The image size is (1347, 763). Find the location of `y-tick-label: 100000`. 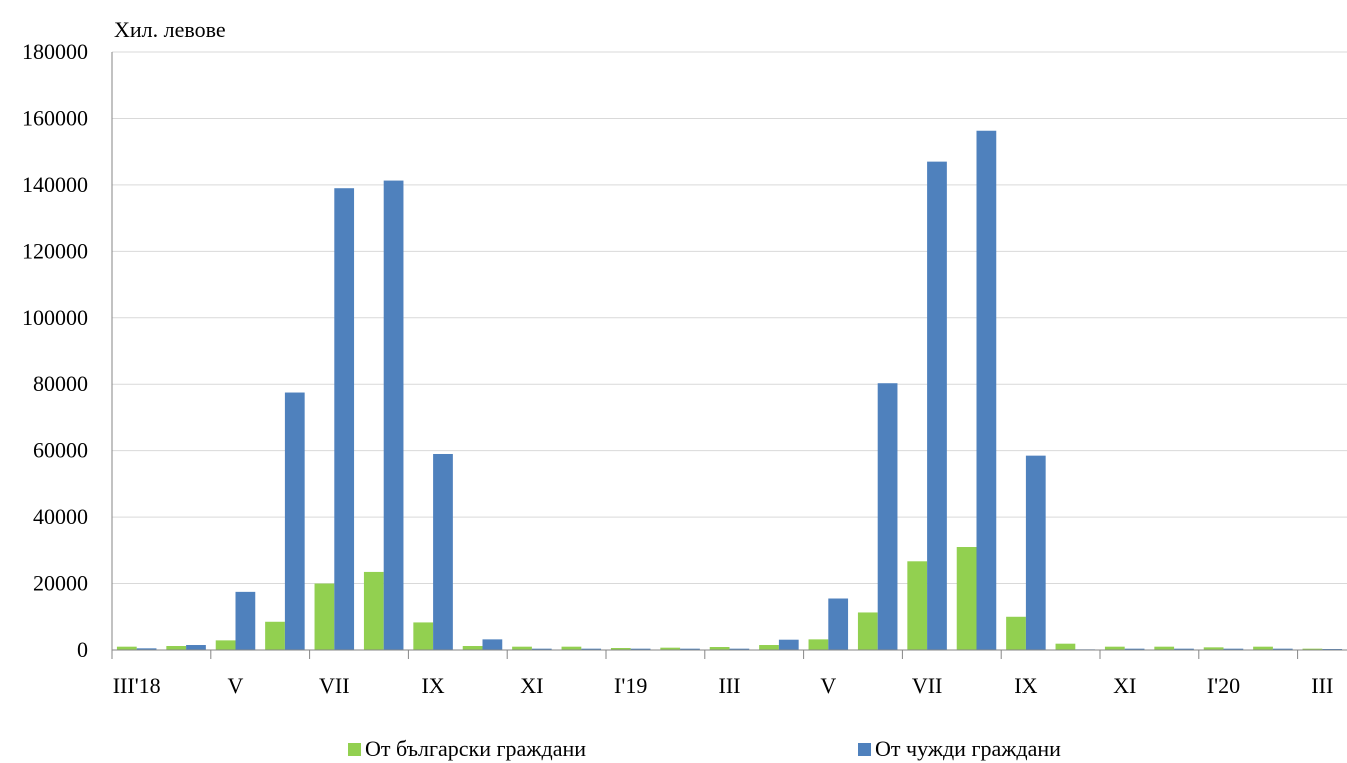

y-tick-label: 100000 is located at coordinates (55, 317).